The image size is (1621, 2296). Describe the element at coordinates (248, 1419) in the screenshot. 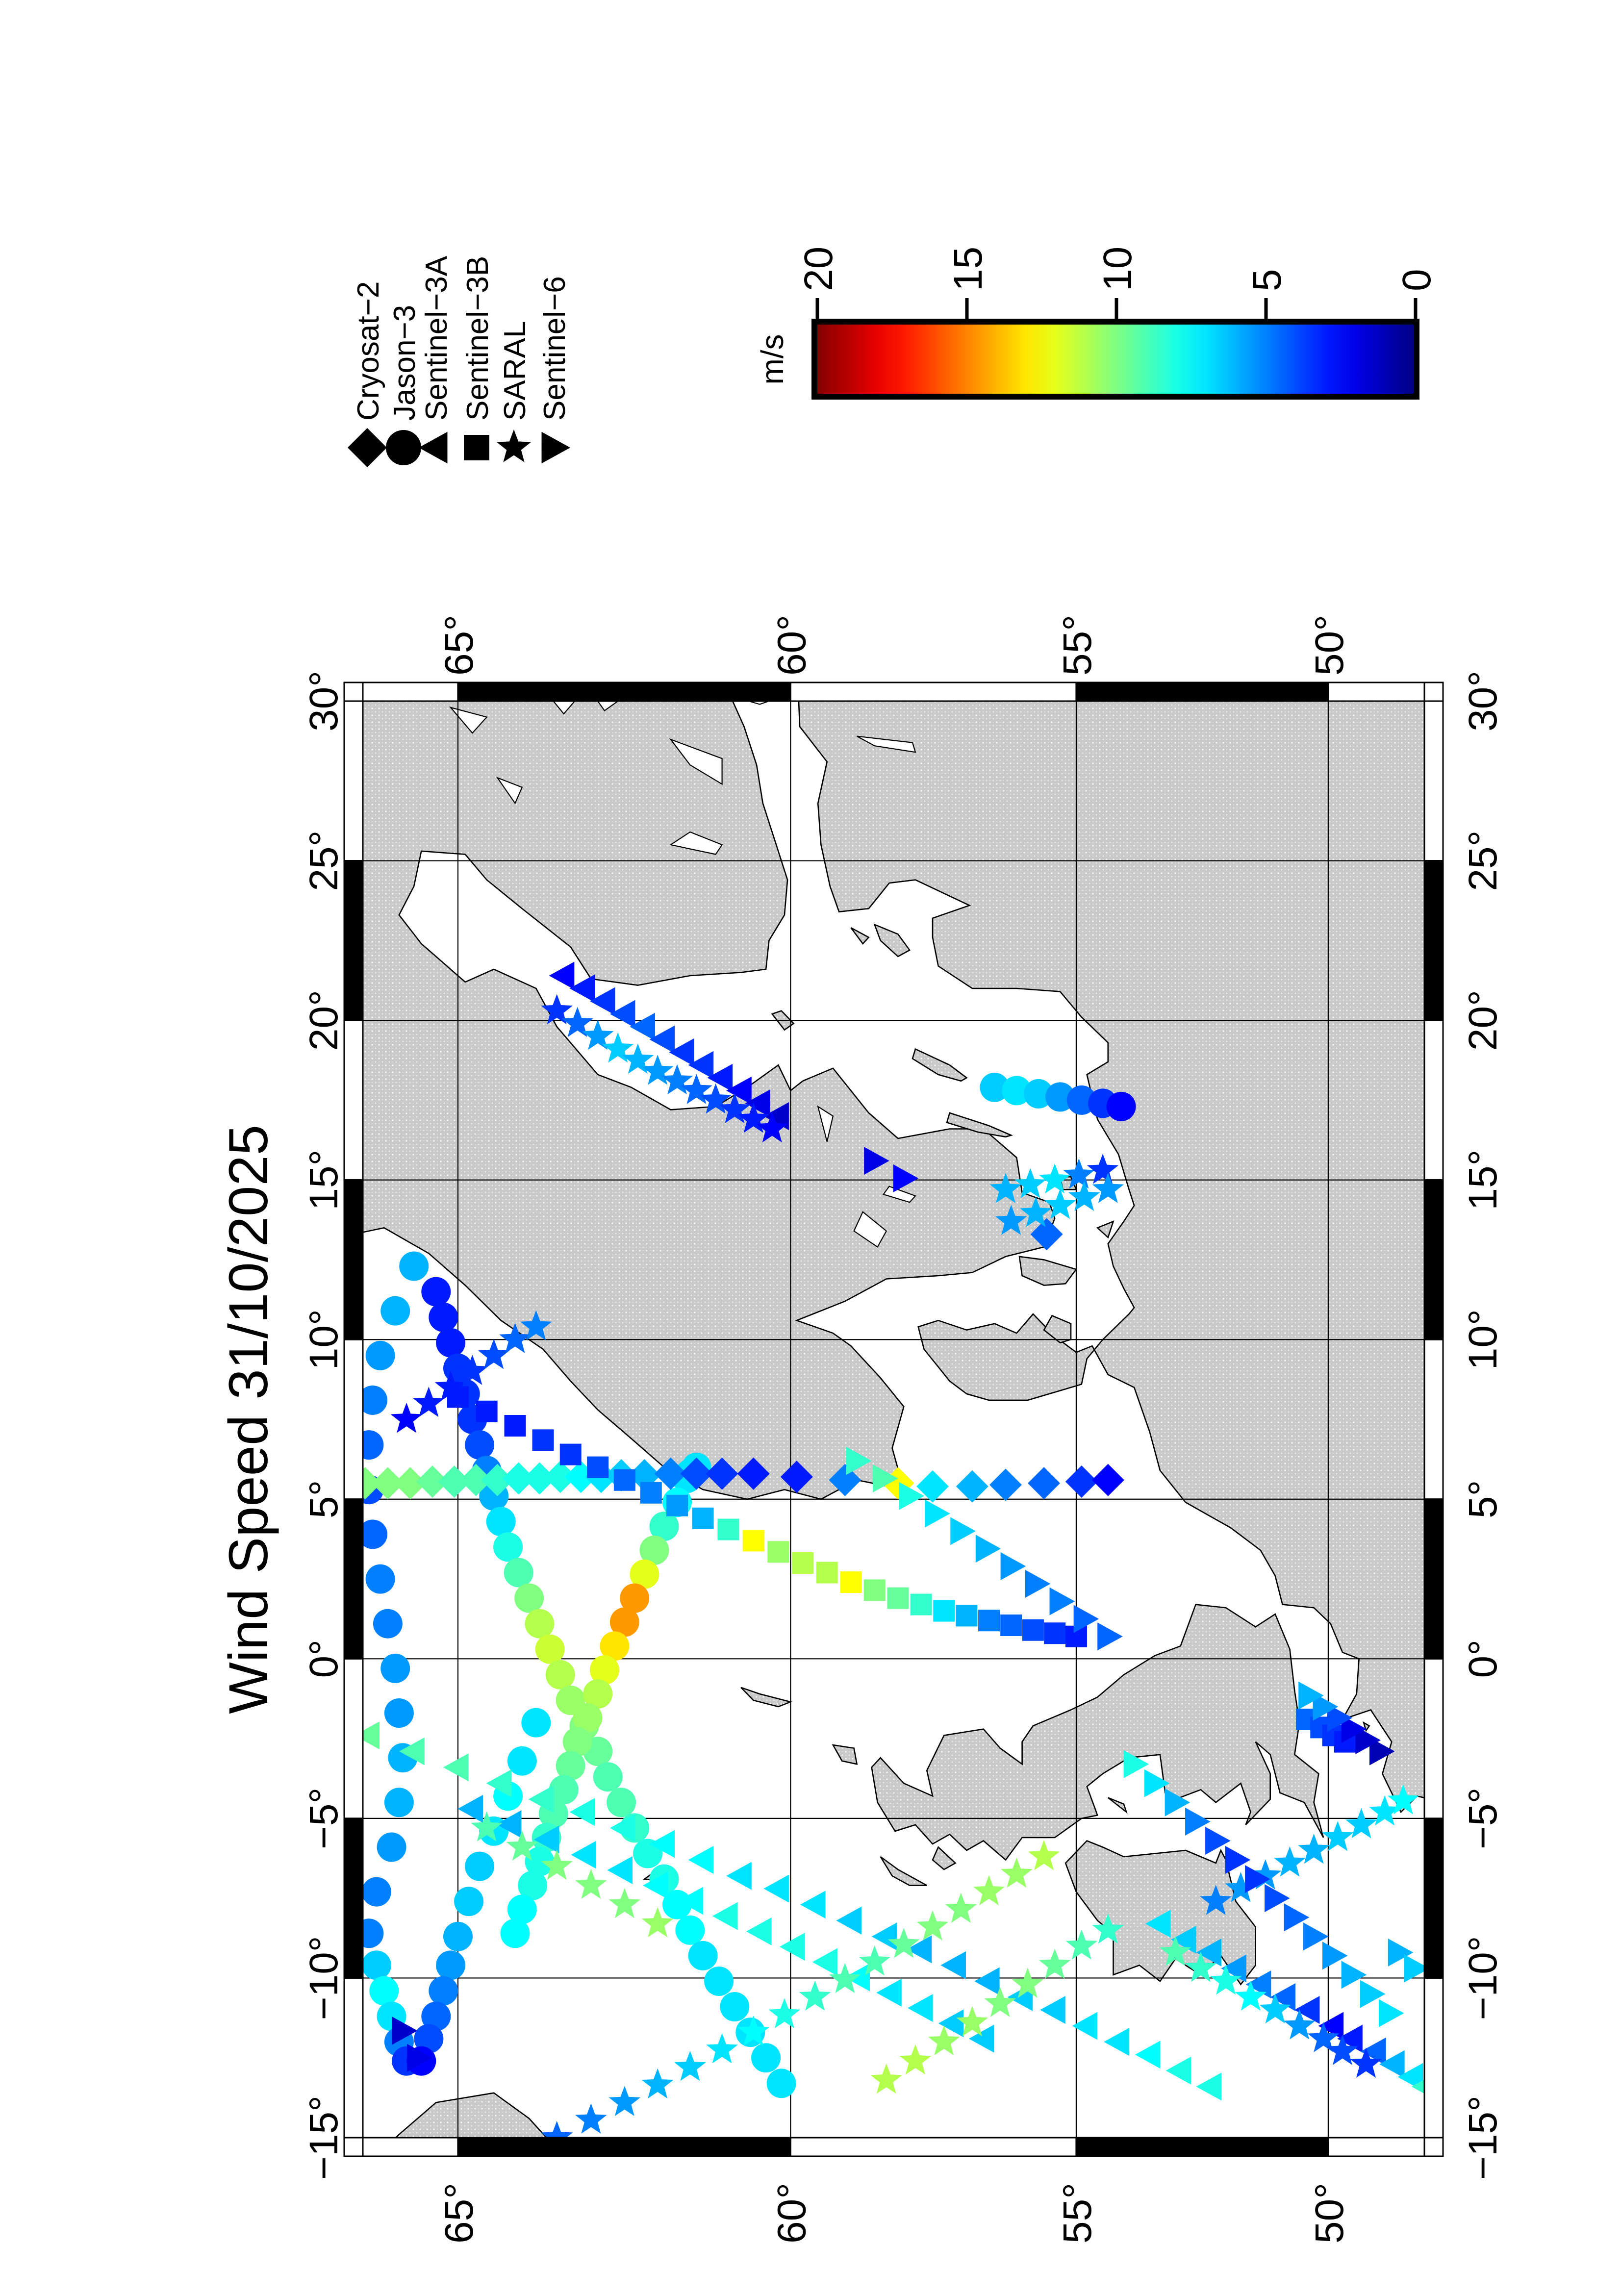

I see `page-title: Wind Speed 31/10/2025` at that location.